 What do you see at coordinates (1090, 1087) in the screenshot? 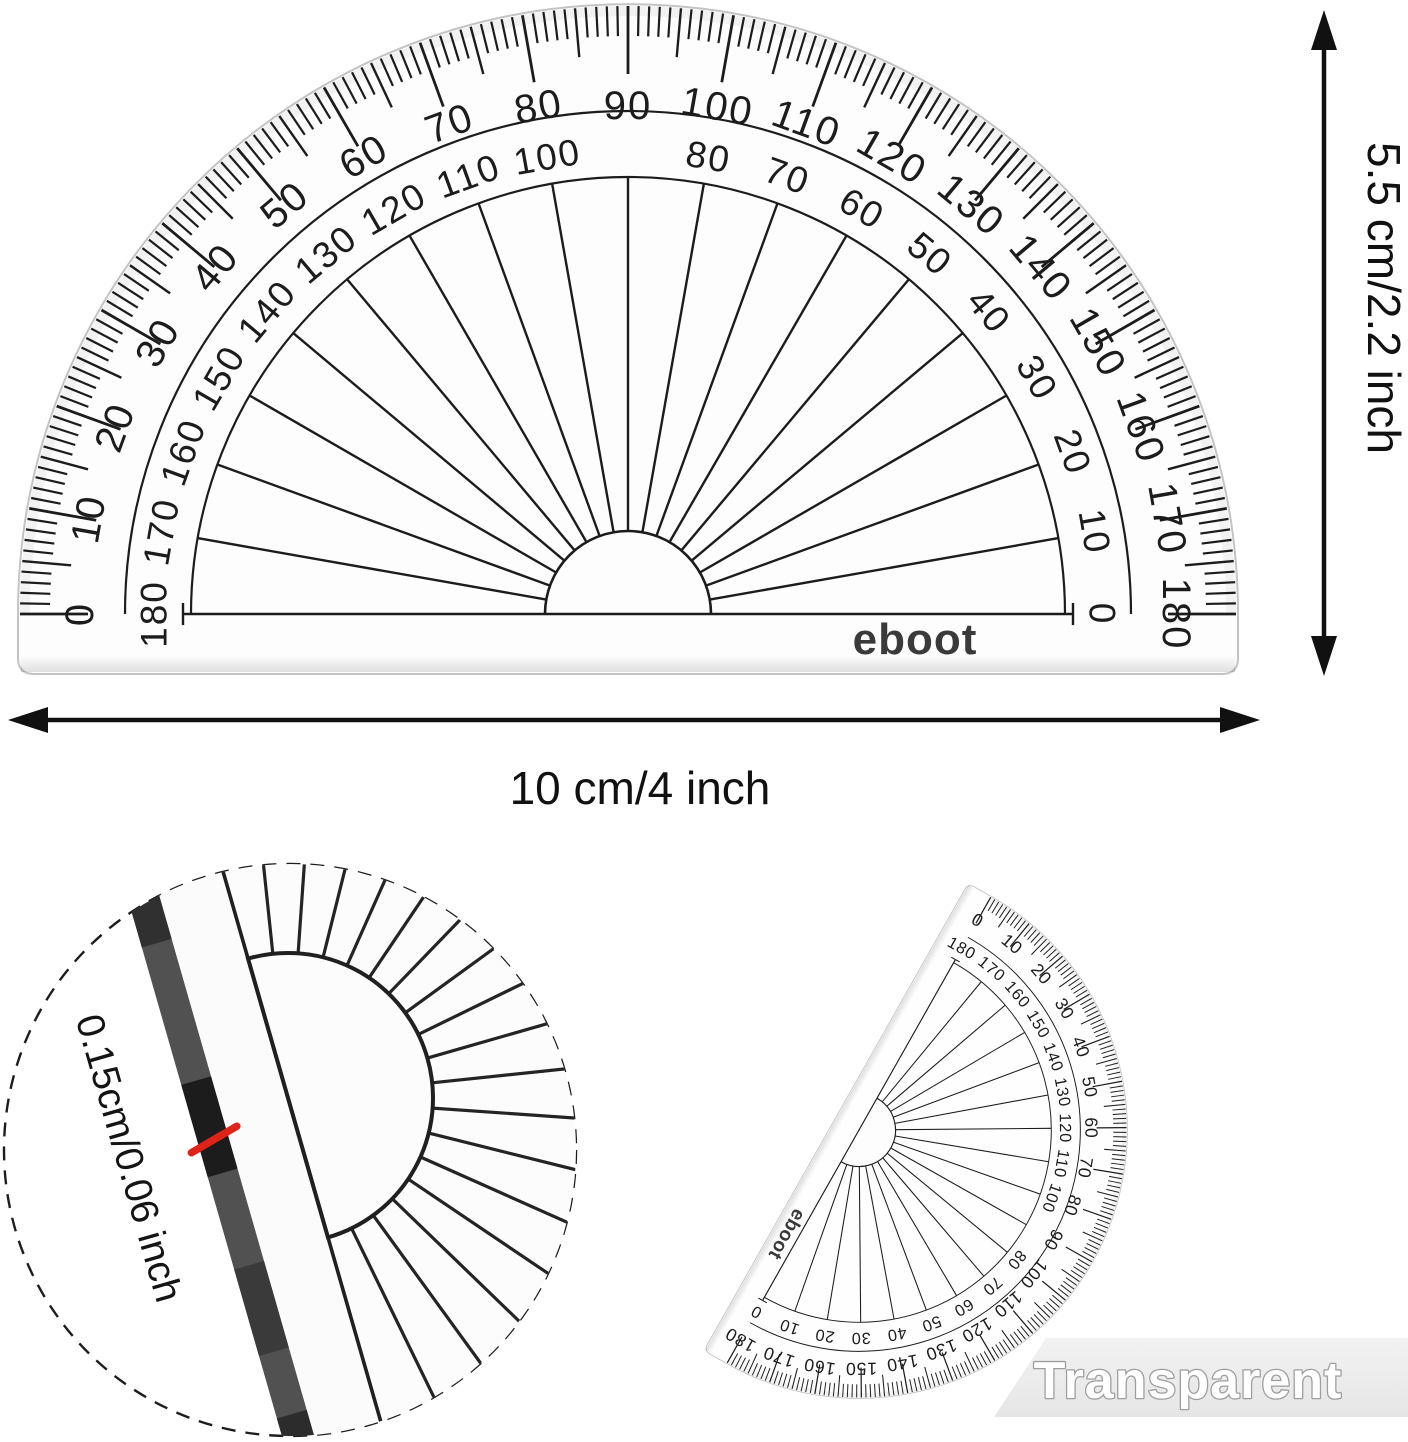
I see `outer-degree-label: 50` at bounding box center [1090, 1087].